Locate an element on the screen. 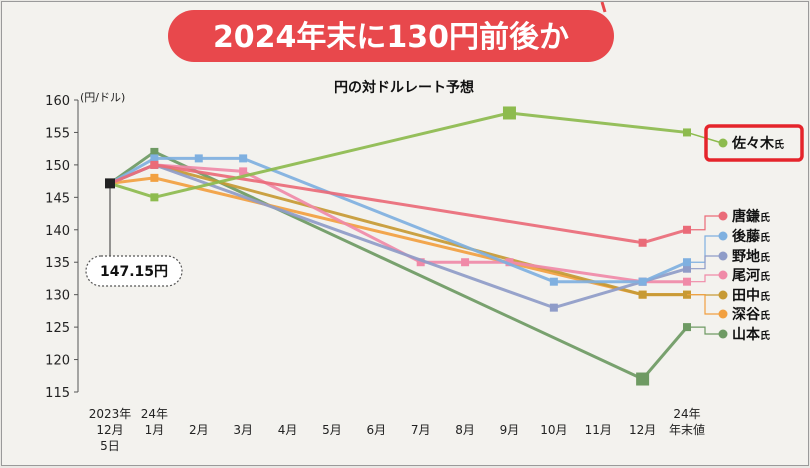 Image resolution: width=810 pixels, height=468 pixels. start-callout: 147.15円 is located at coordinates (134, 234).